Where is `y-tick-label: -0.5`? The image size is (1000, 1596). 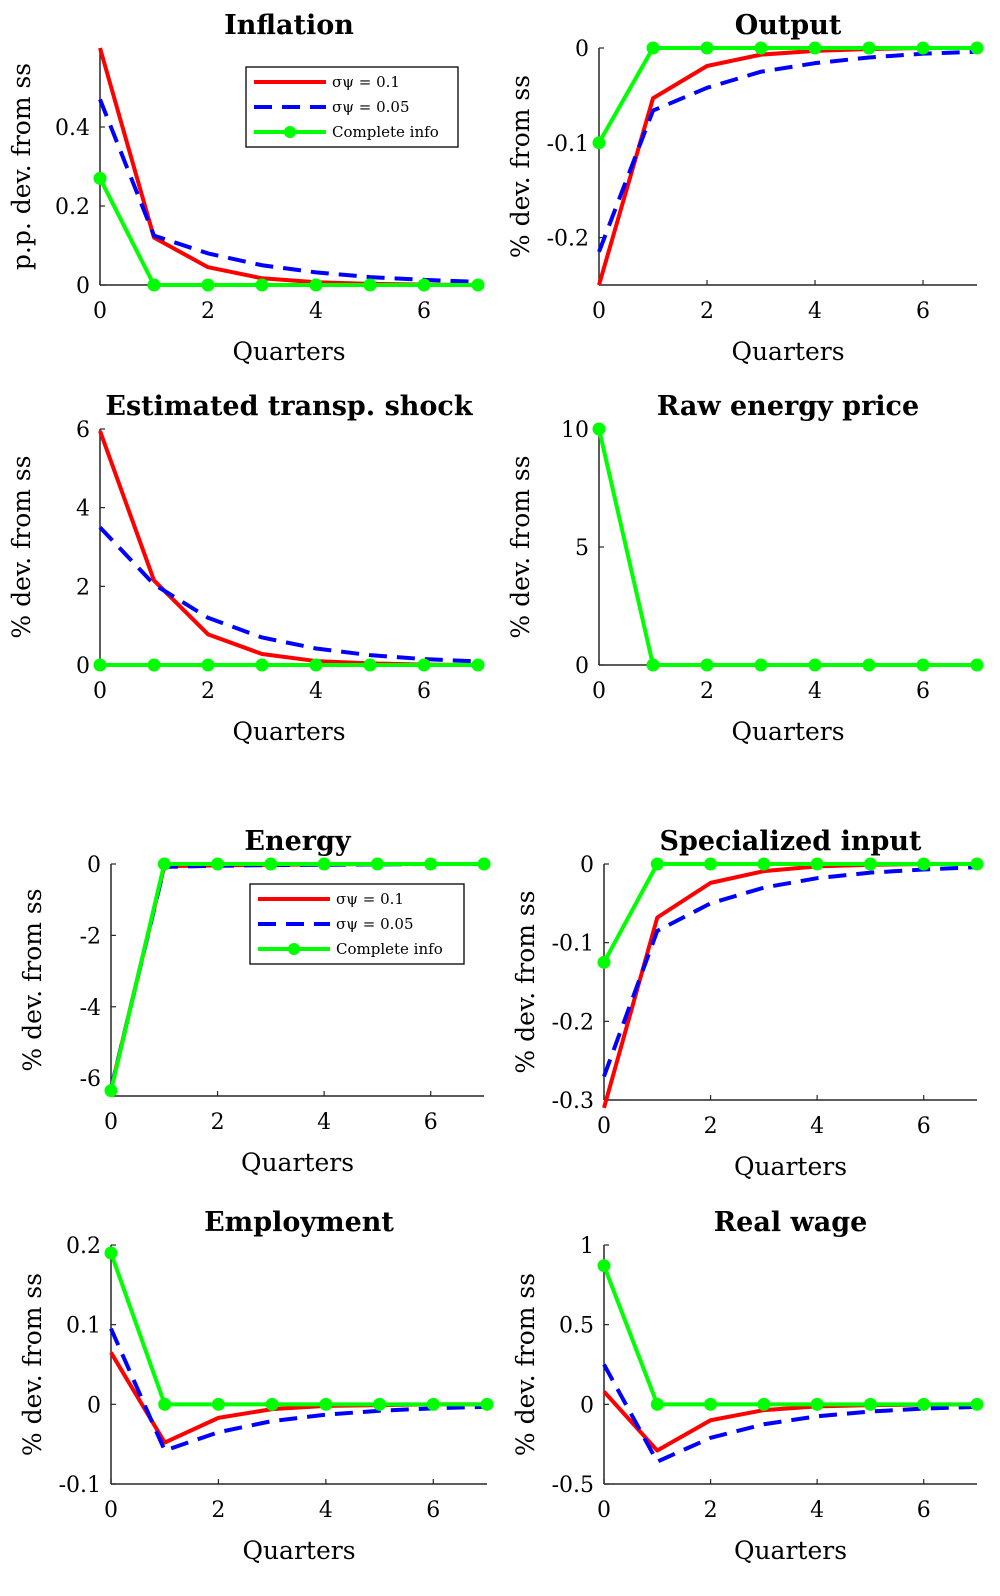
y-tick-label: -0.5 is located at coordinates (573, 1485).